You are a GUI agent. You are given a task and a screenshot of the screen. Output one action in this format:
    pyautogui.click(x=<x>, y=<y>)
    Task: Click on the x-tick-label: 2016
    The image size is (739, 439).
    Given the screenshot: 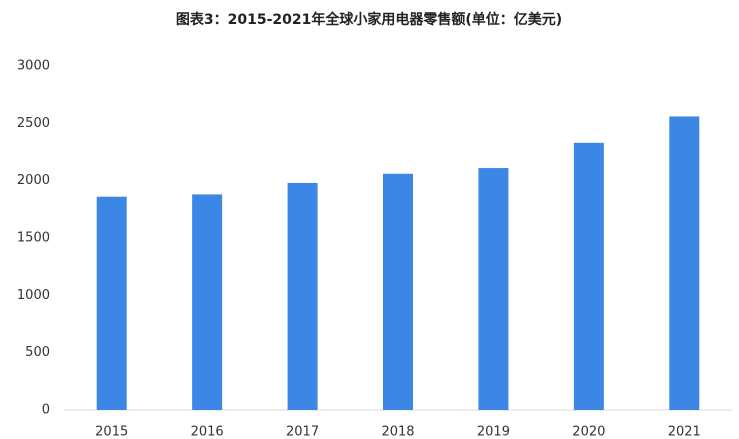 What is the action you would take?
    pyautogui.click(x=207, y=432)
    